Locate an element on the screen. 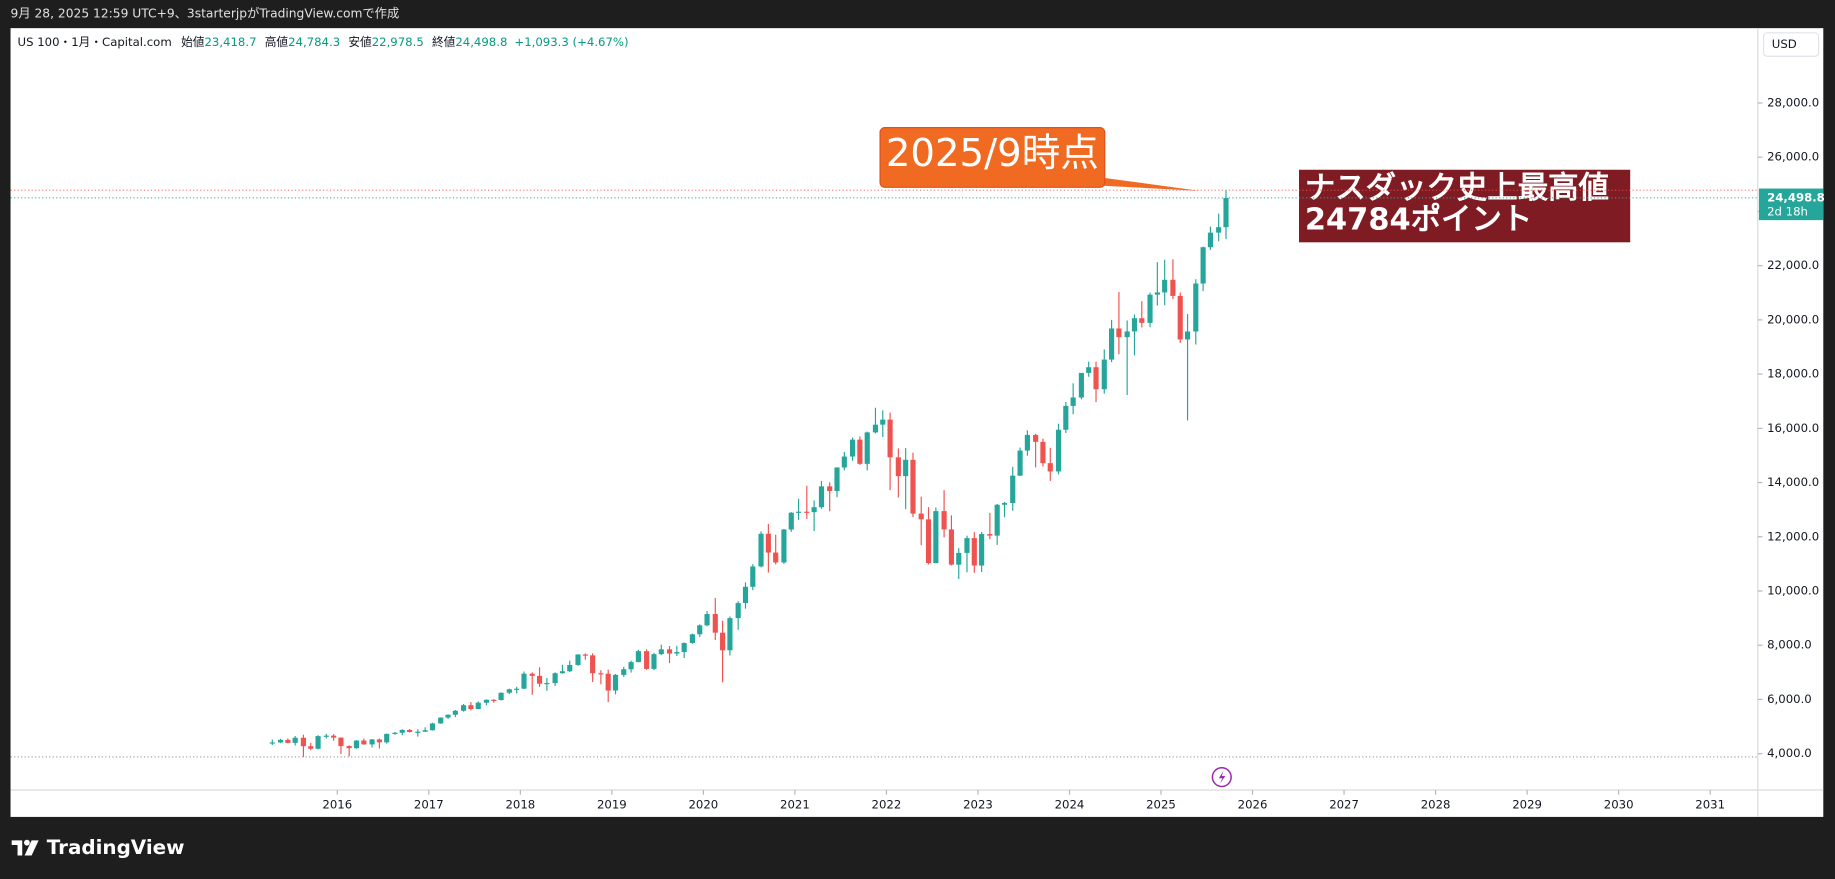 Image resolution: width=1835 pixels, height=879 pixels. x-tick-label: 2020 is located at coordinates (704, 805).